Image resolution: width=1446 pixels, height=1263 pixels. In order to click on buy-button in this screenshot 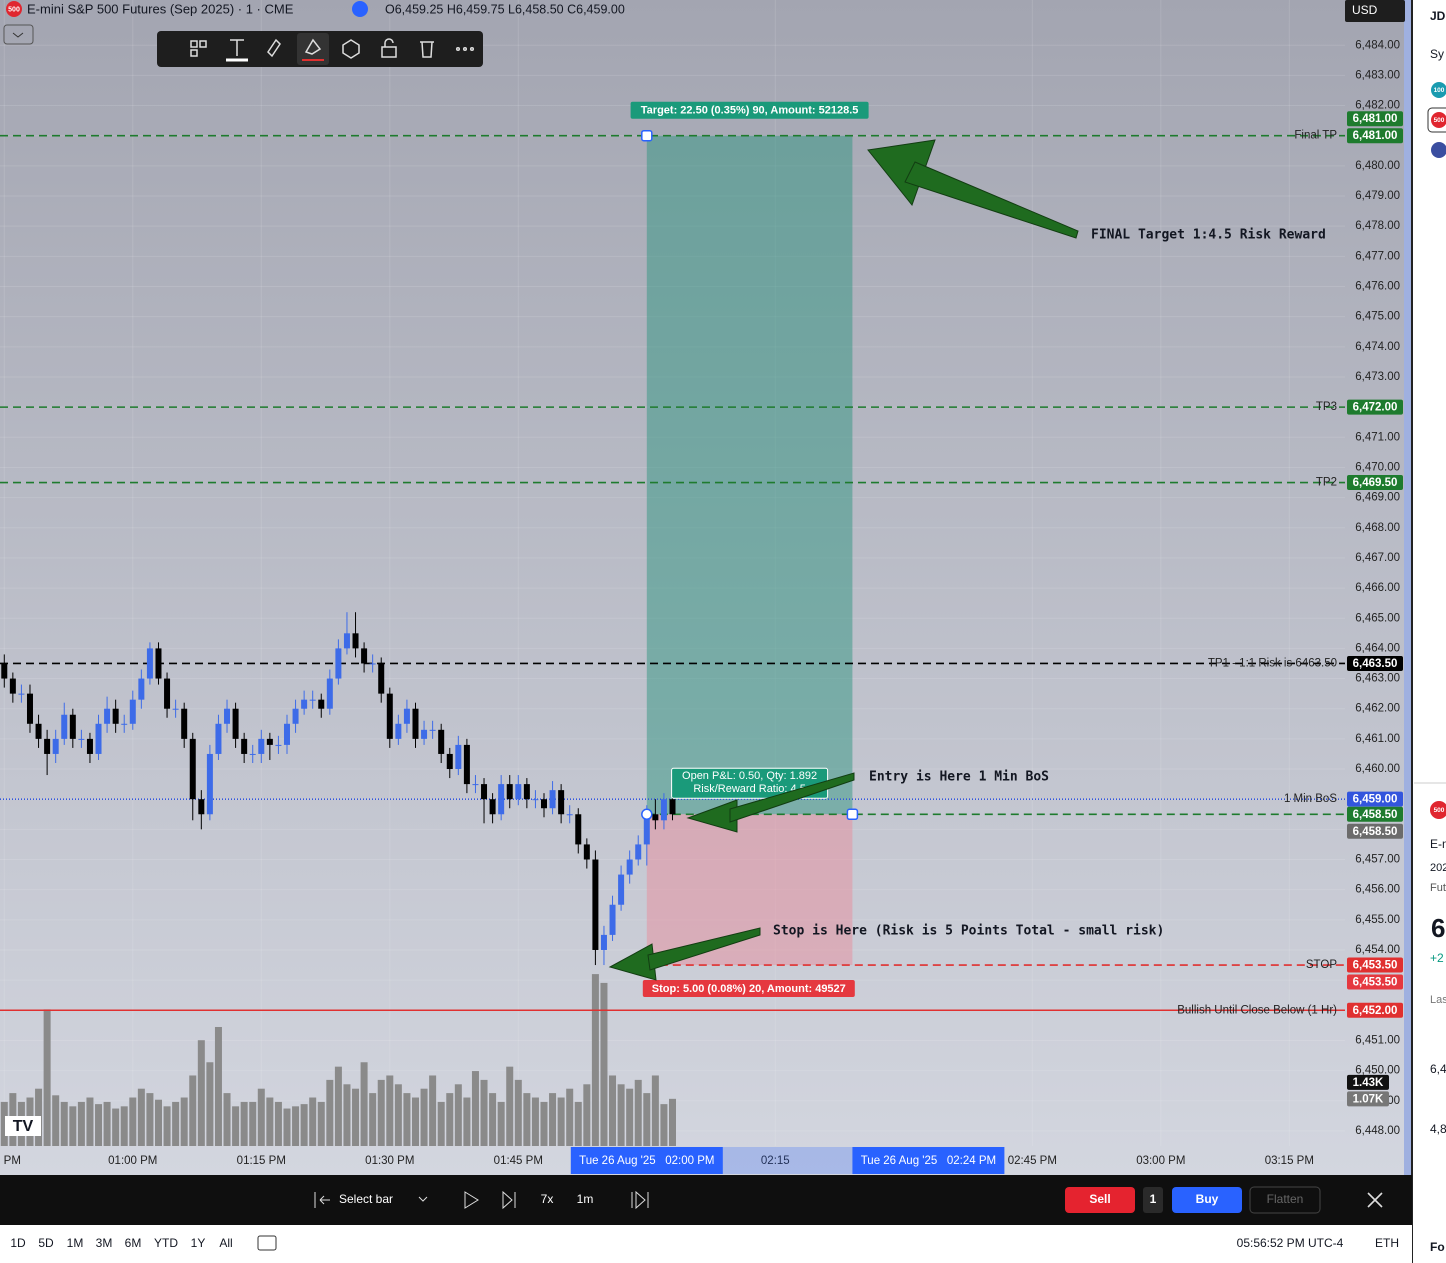, I will do `click(1207, 1200)`.